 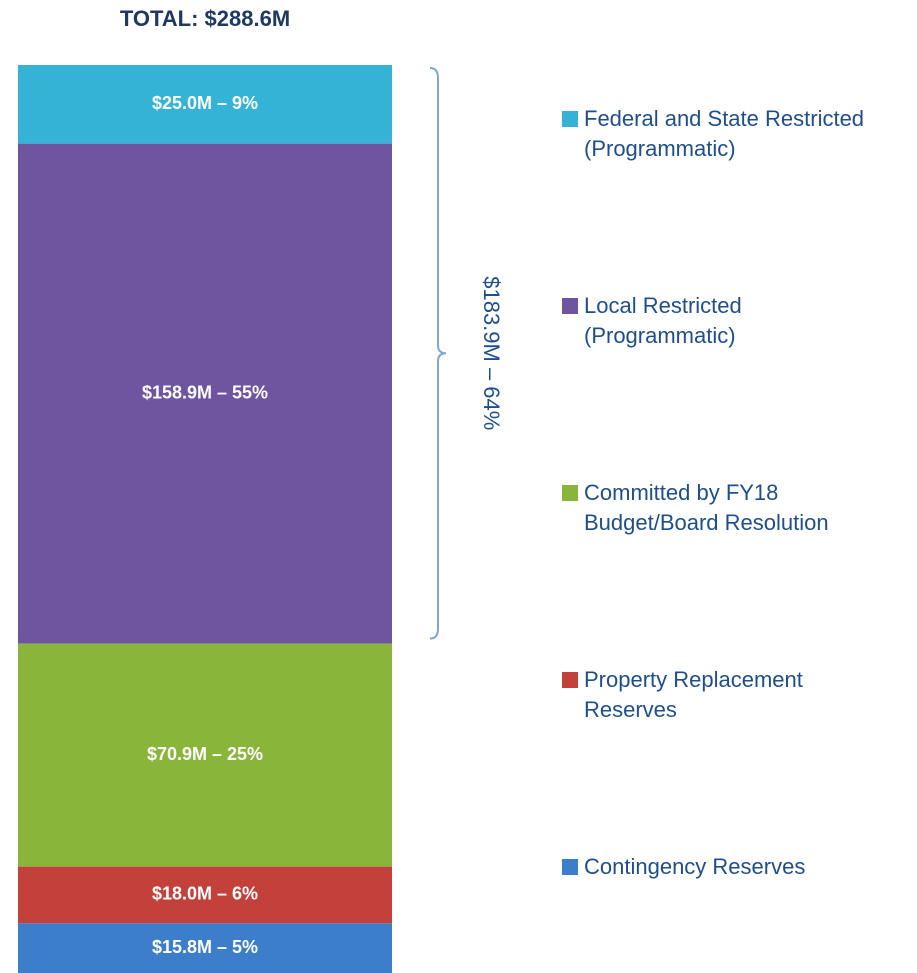 I want to click on data-label: $15.8M – 5%, so click(x=205, y=947).